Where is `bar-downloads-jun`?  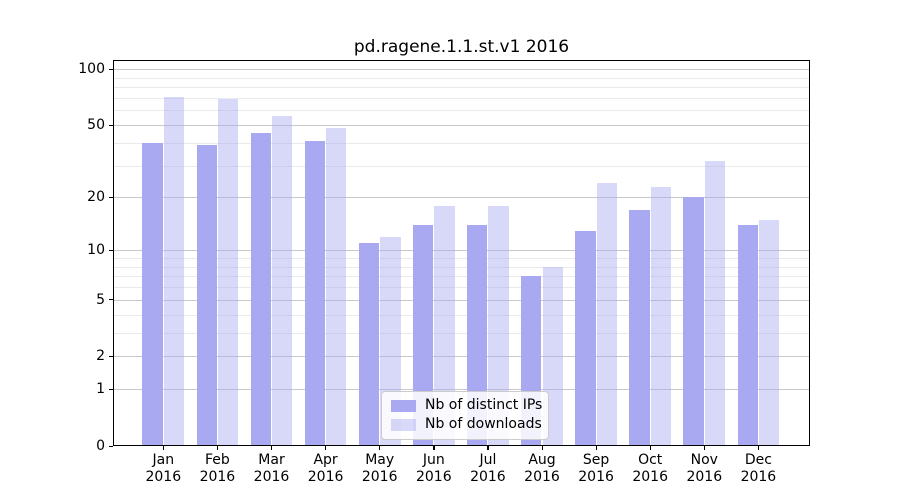
bar-downloads-jun is located at coordinates (444, 325).